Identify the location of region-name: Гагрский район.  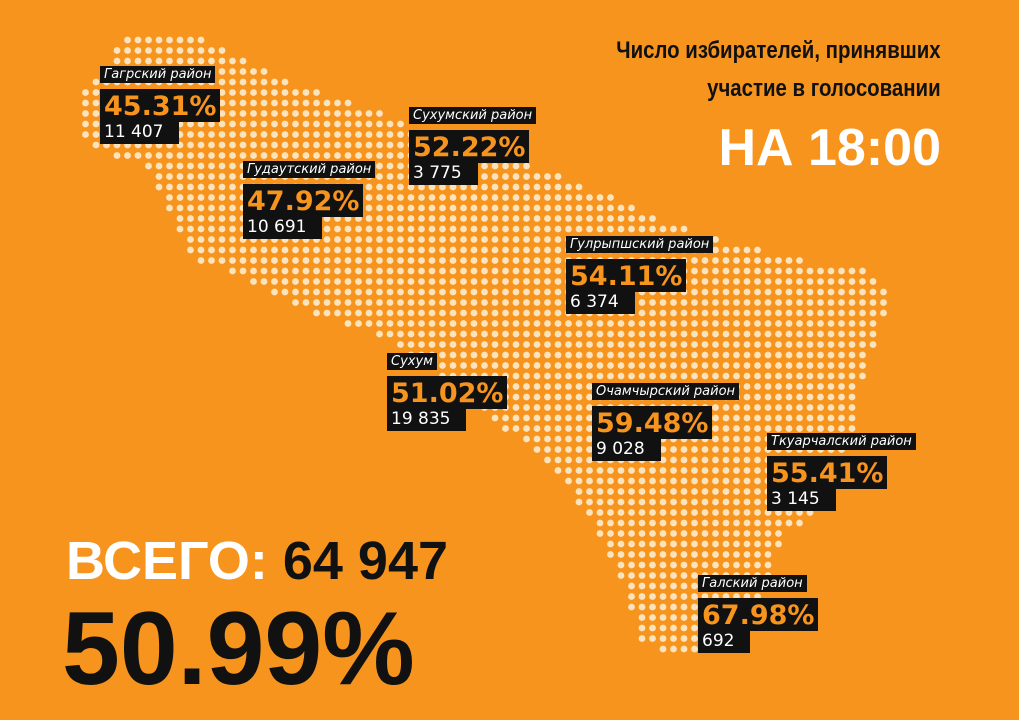
(158, 74).